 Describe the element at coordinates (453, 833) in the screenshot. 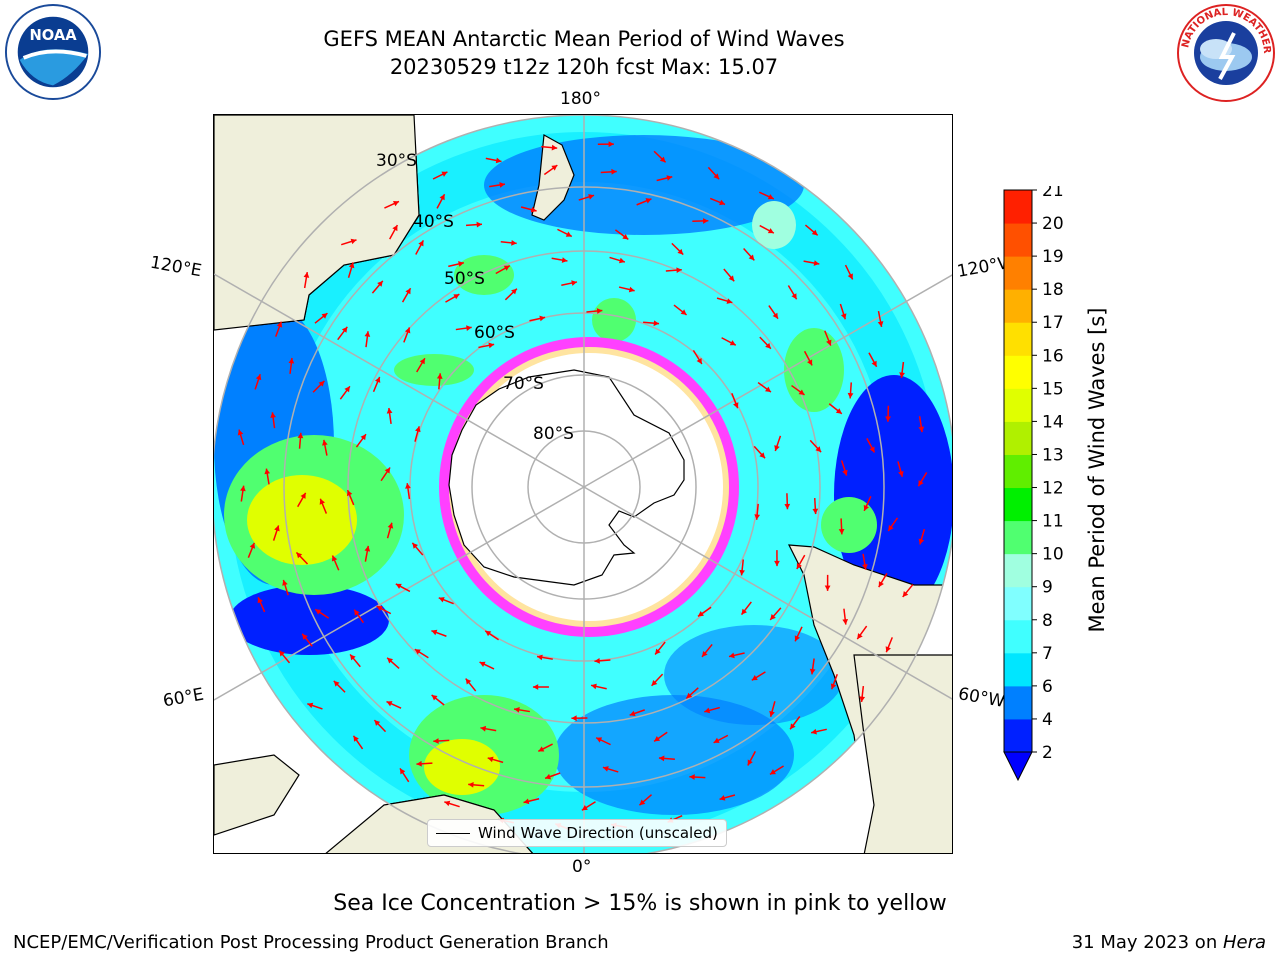

I see `legend-line-icon` at that location.